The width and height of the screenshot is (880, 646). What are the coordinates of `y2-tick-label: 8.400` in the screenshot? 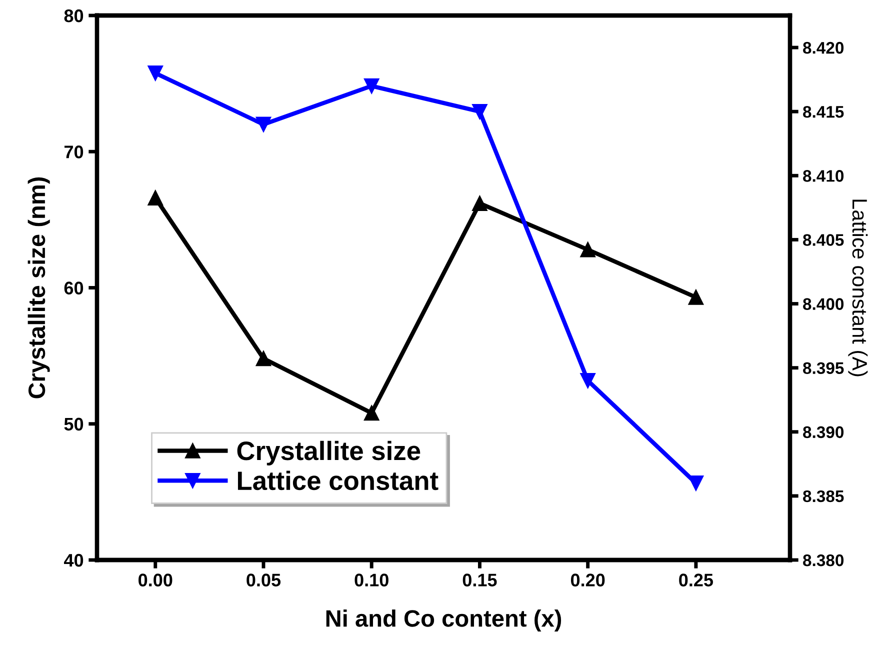 It's located at (823, 304).